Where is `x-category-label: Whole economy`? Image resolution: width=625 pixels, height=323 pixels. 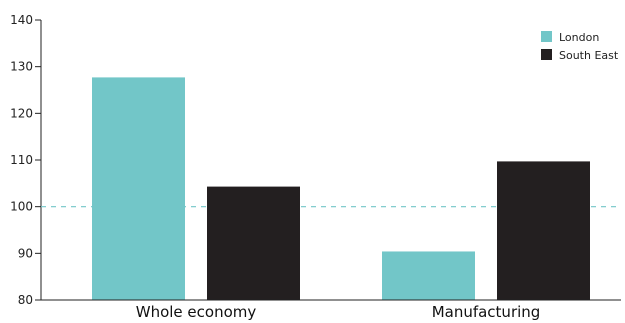 x-category-label: Whole economy is located at coordinates (196, 312).